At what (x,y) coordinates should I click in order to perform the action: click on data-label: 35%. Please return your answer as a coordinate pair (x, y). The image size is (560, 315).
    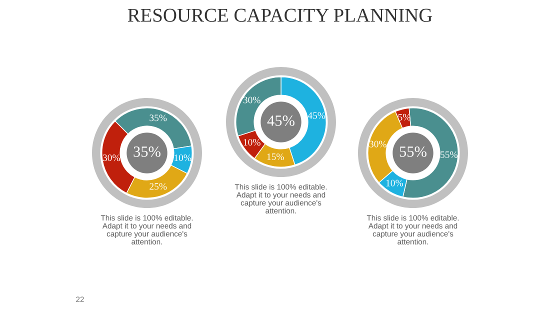
    Looking at the image, I should click on (158, 118).